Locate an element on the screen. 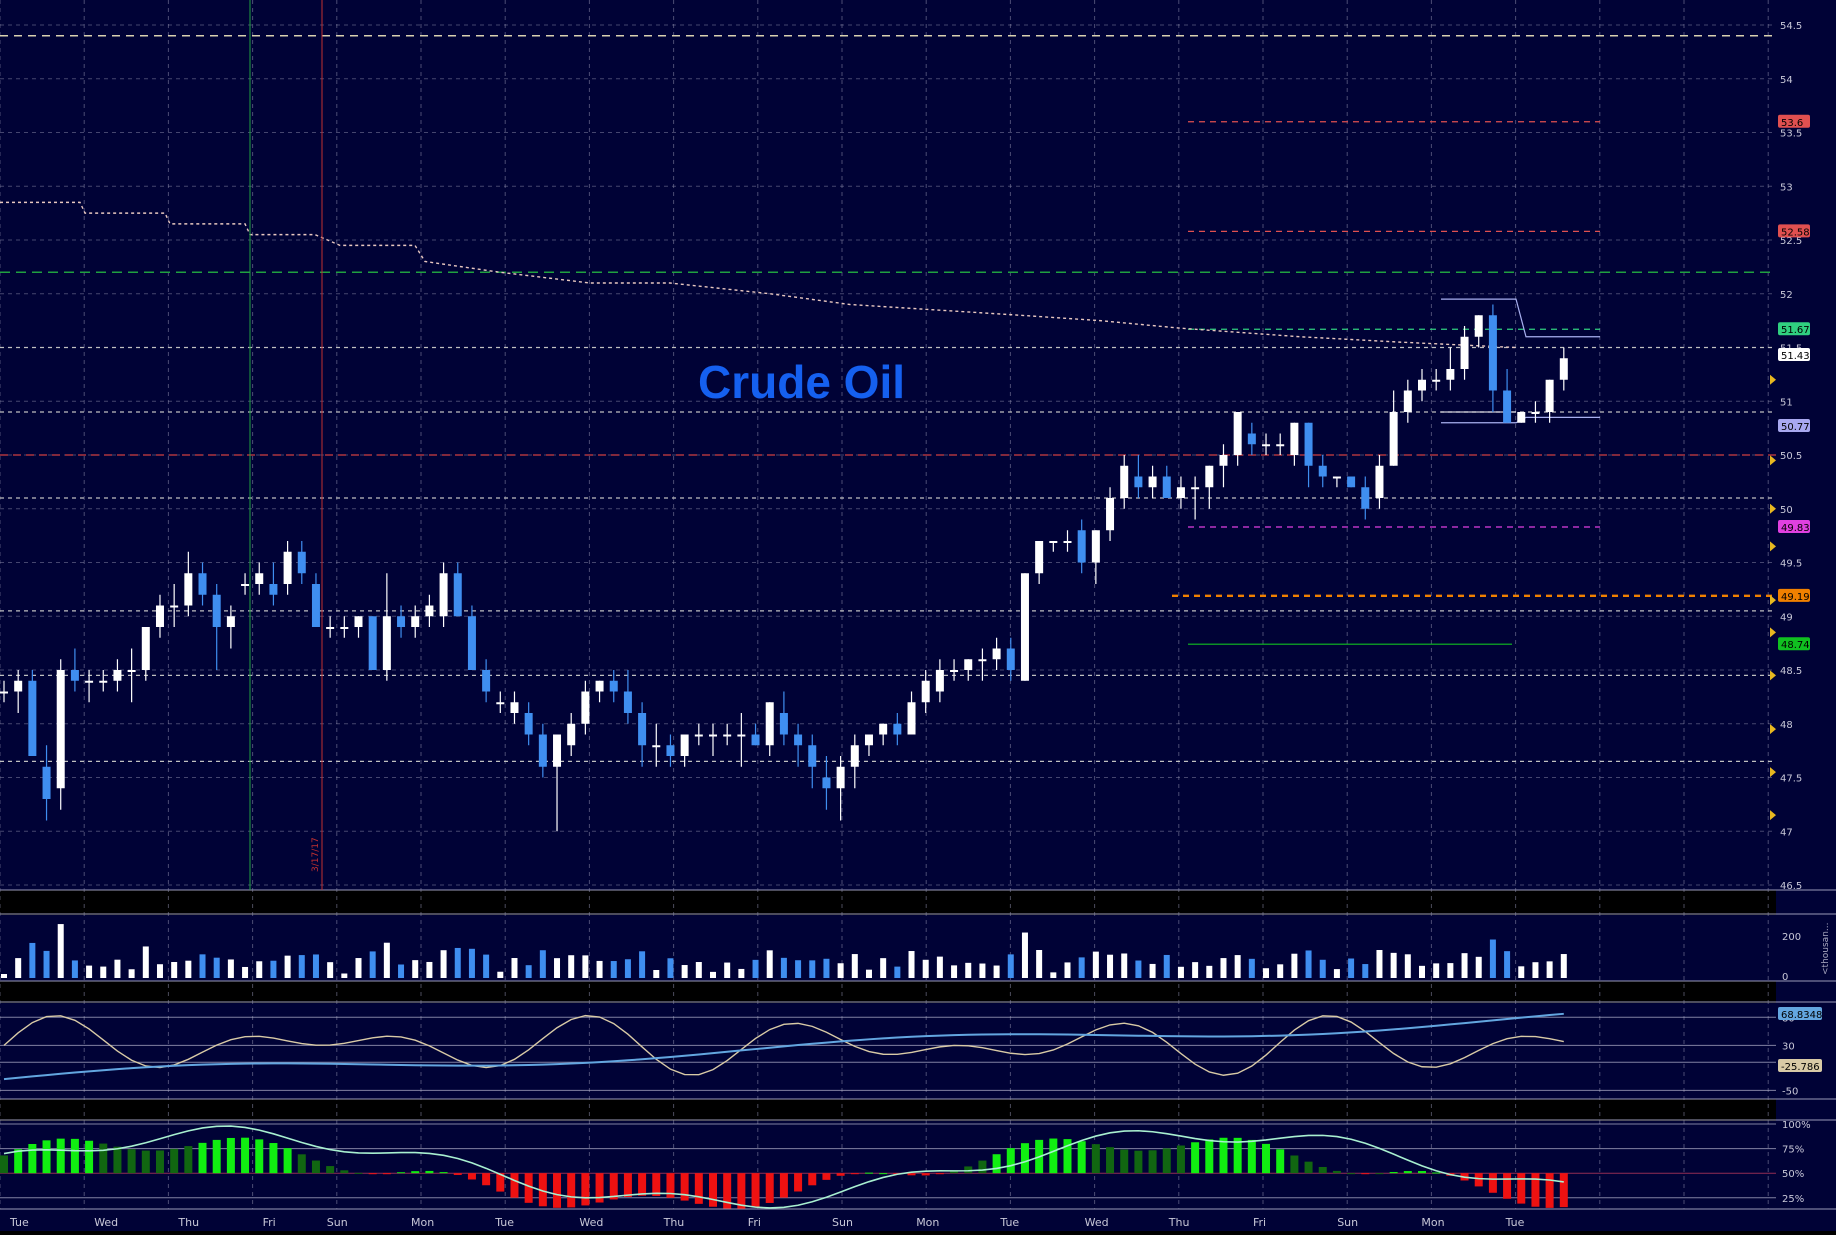 The width and height of the screenshot is (1836, 1235). price-level-label: 51.43 is located at coordinates (1795, 356).